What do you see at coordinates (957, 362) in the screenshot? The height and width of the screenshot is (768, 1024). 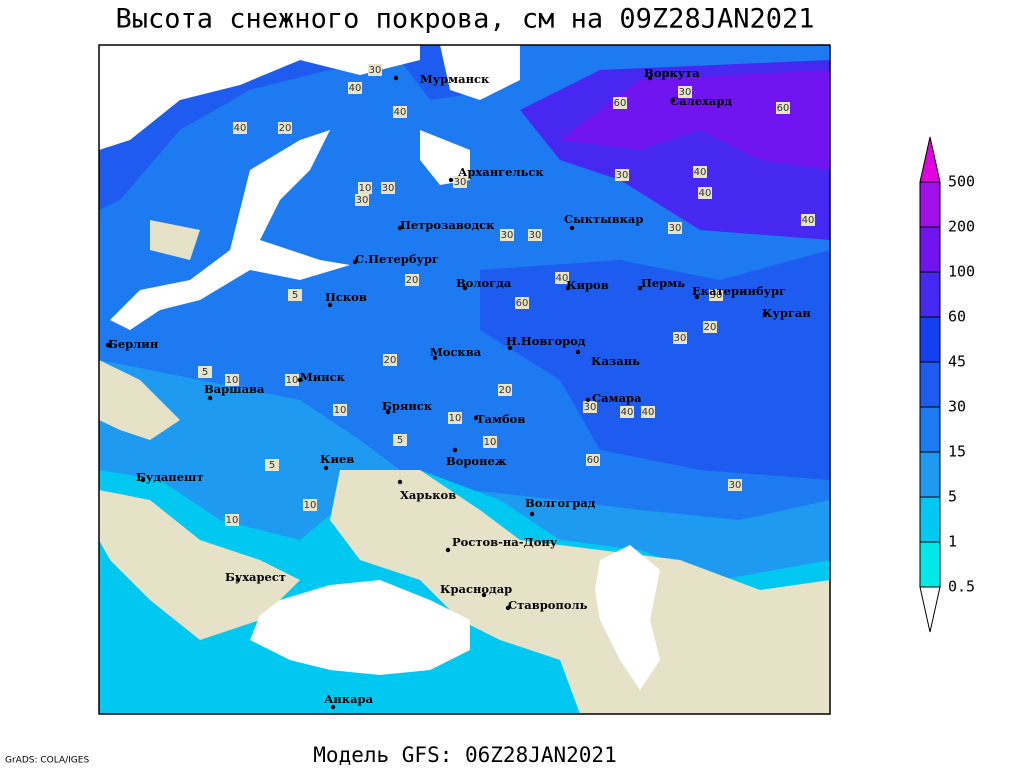 I see `legend-label: 45` at bounding box center [957, 362].